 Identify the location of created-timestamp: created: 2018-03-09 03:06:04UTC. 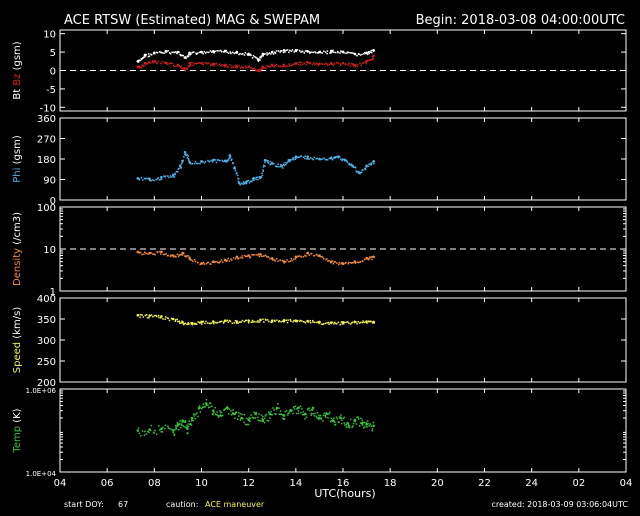
(559, 504).